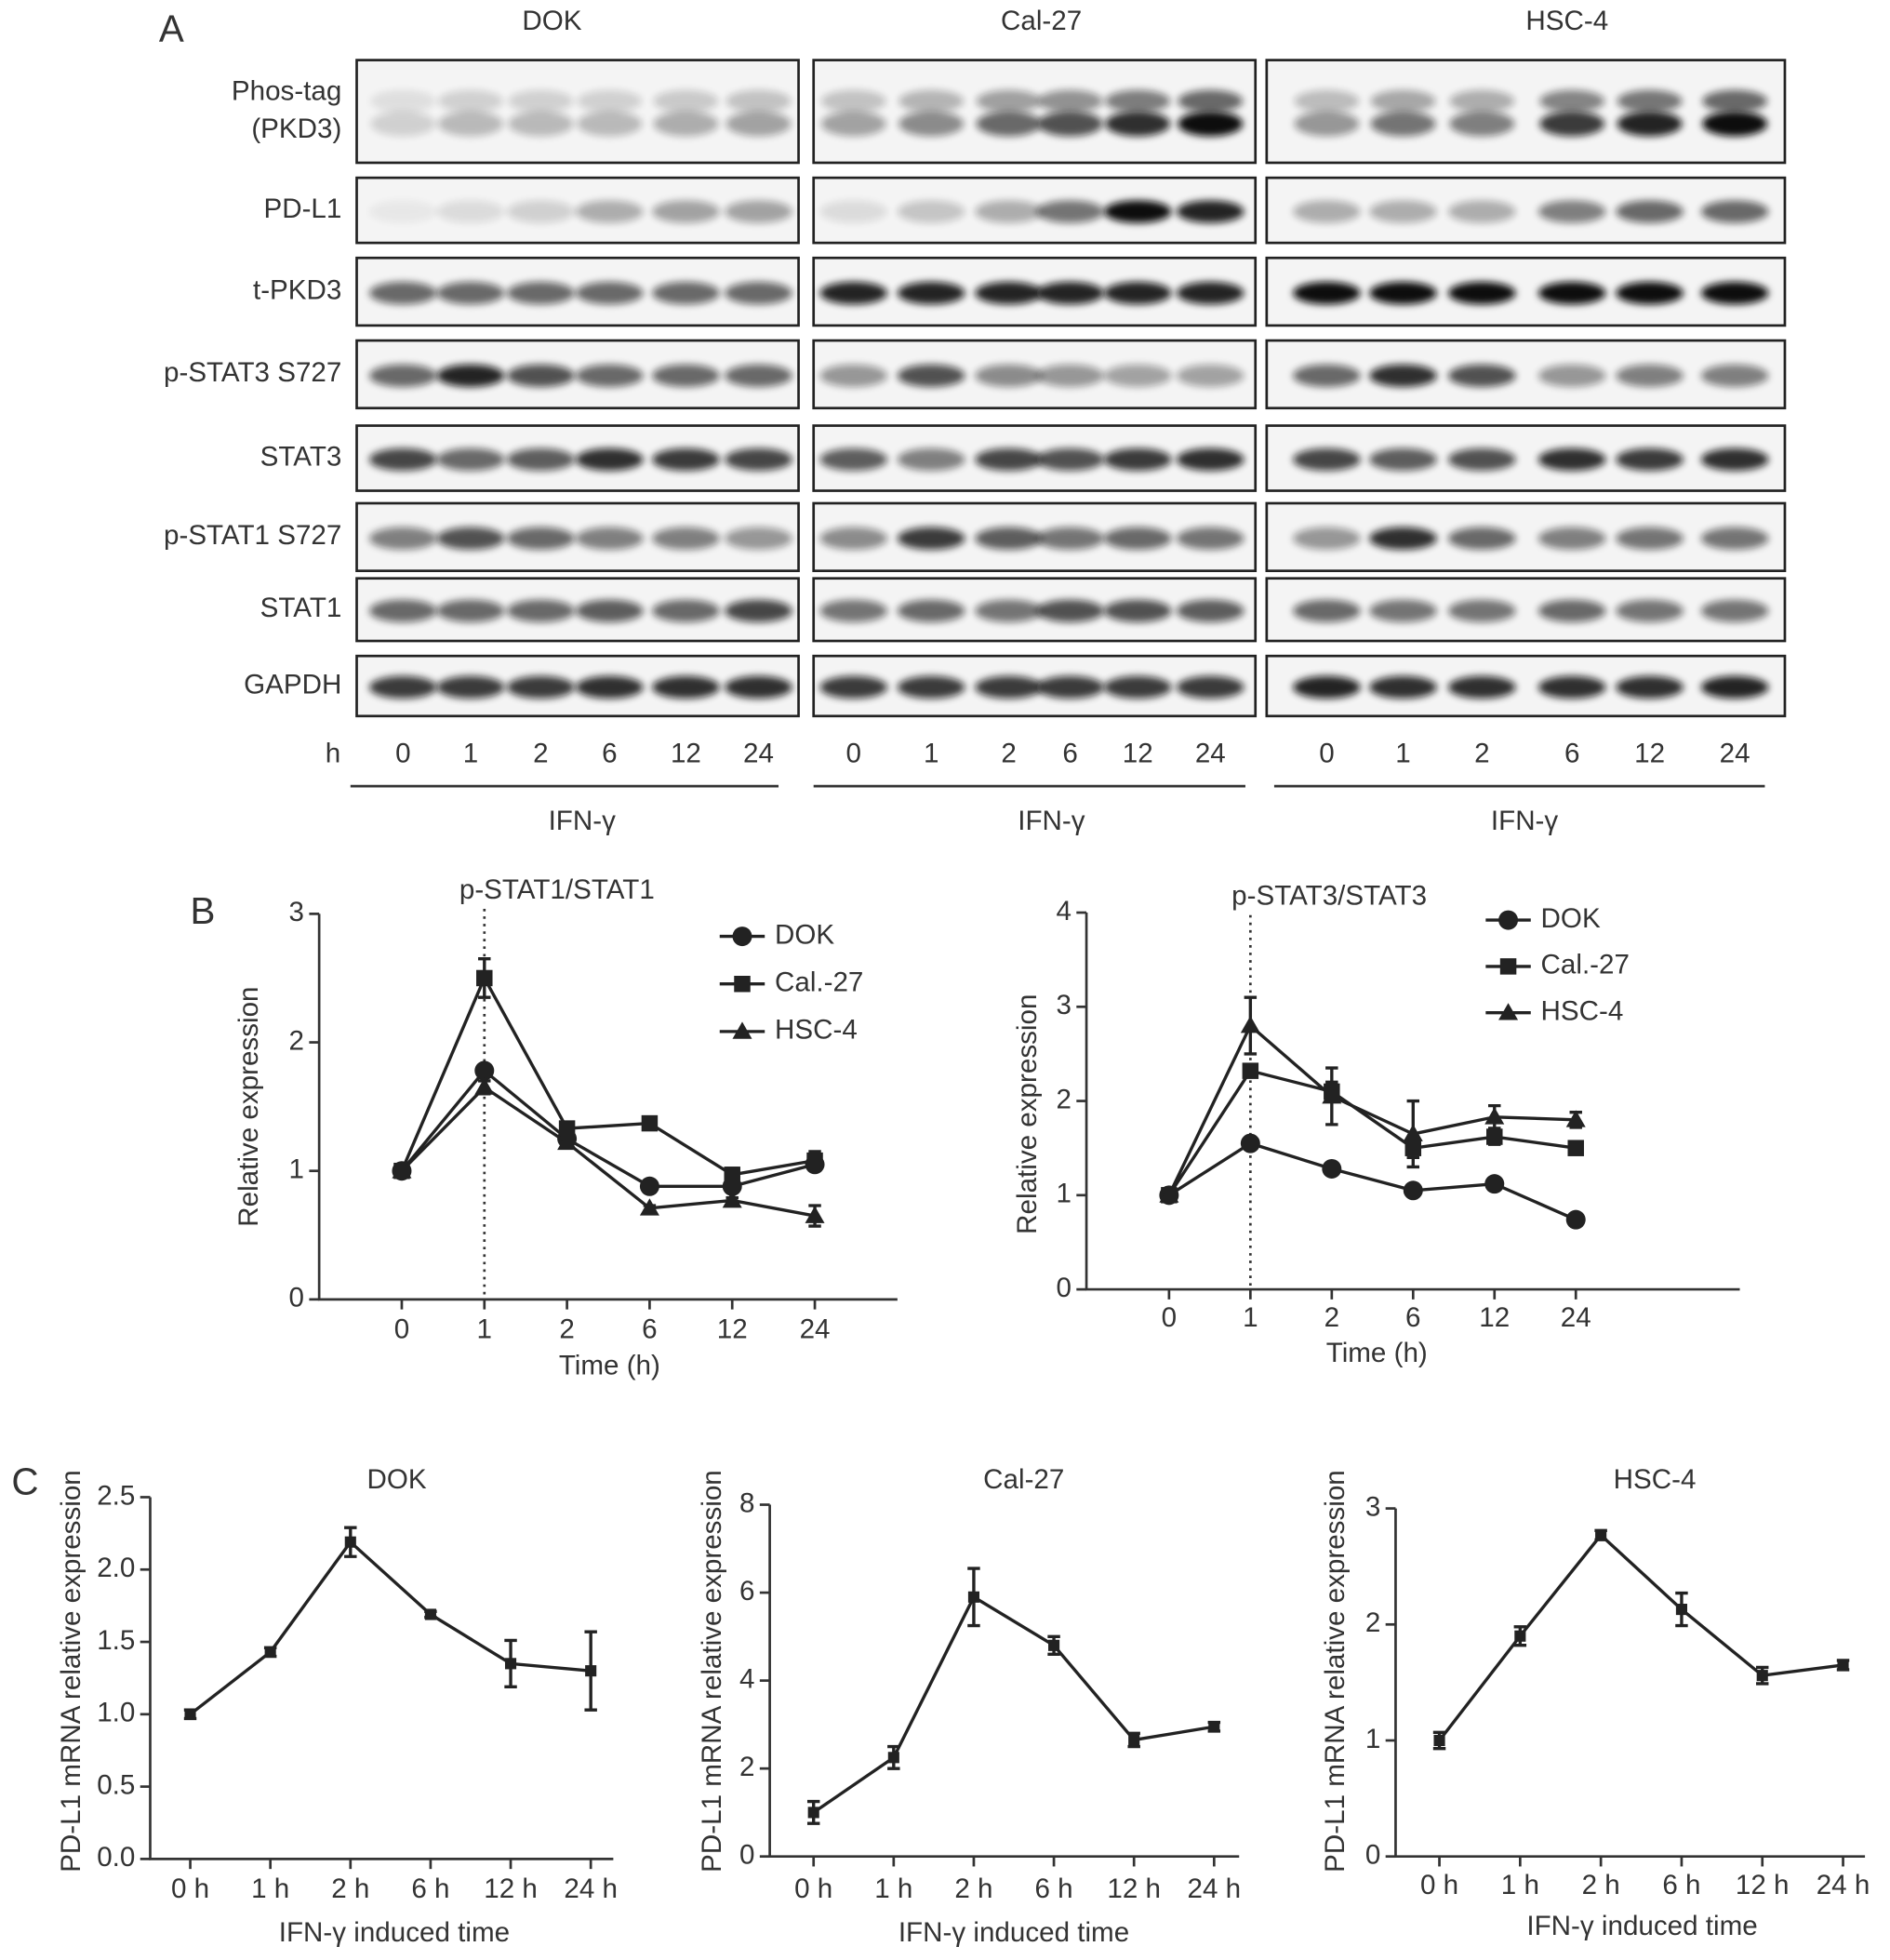 This screenshot has width=1890, height=1960. What do you see at coordinates (1134, 1888) in the screenshot?
I see `x-tick-label: 12 h` at bounding box center [1134, 1888].